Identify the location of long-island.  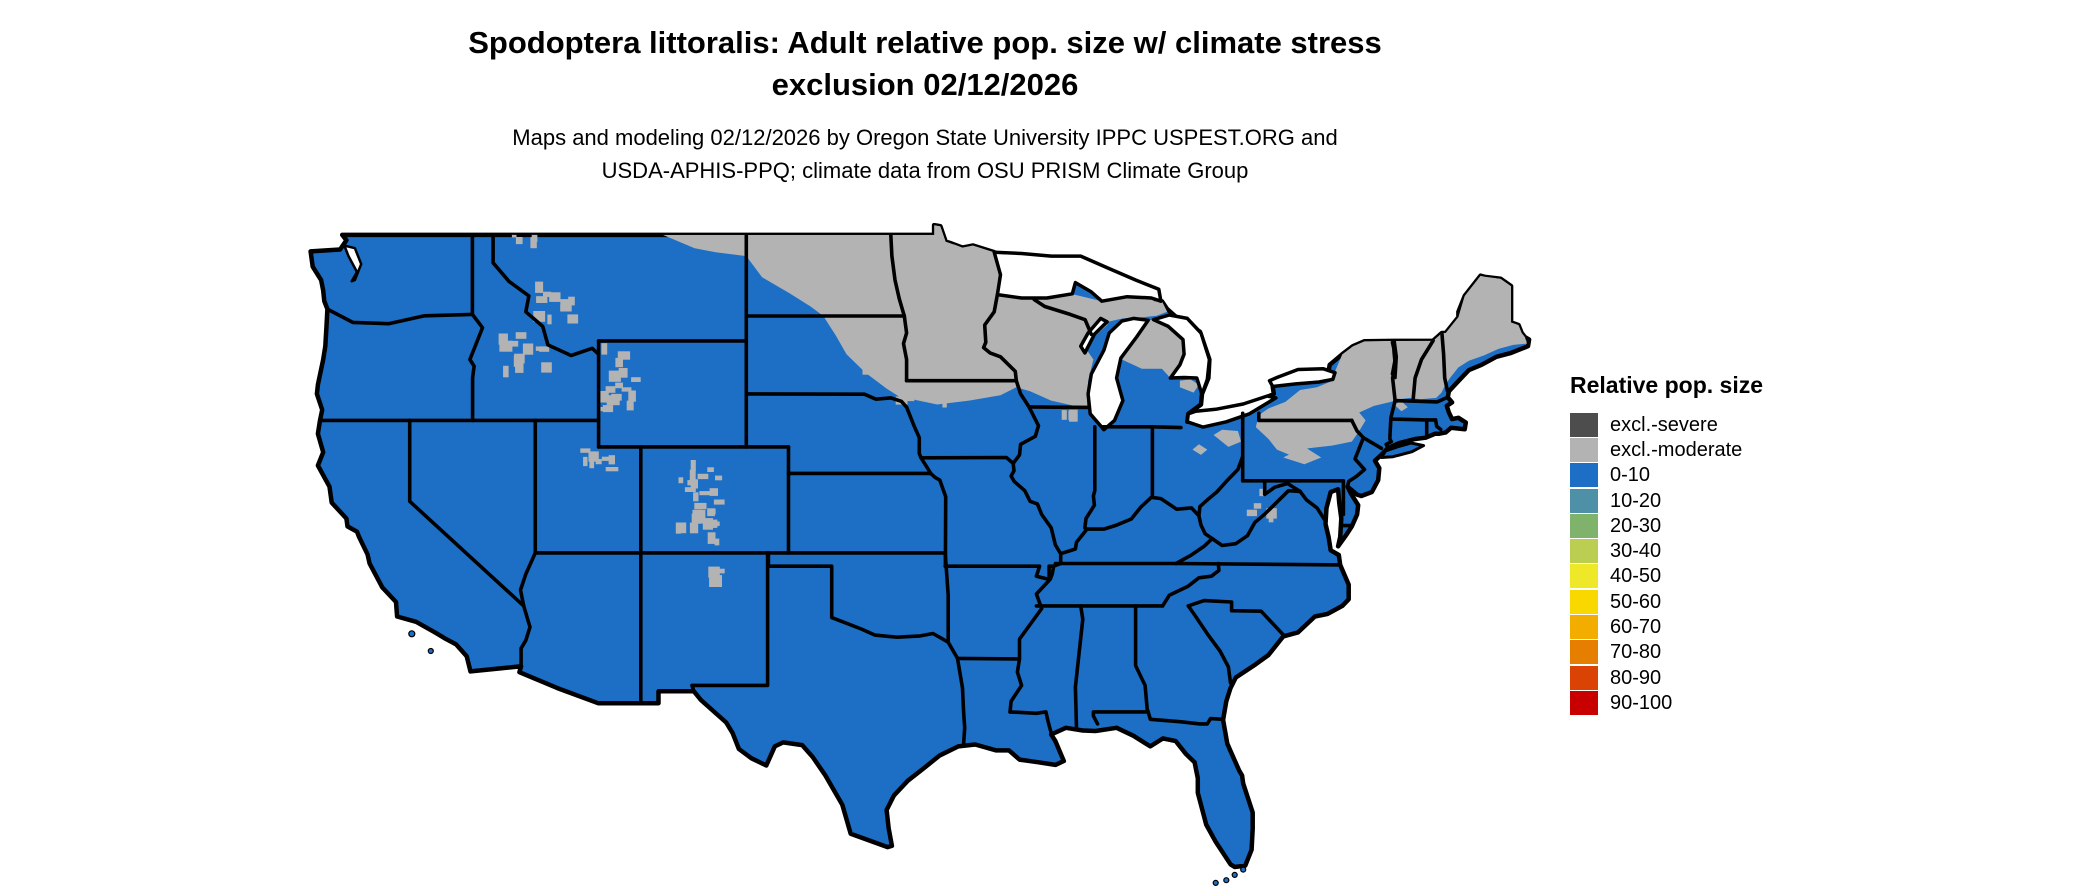
(1402, 450).